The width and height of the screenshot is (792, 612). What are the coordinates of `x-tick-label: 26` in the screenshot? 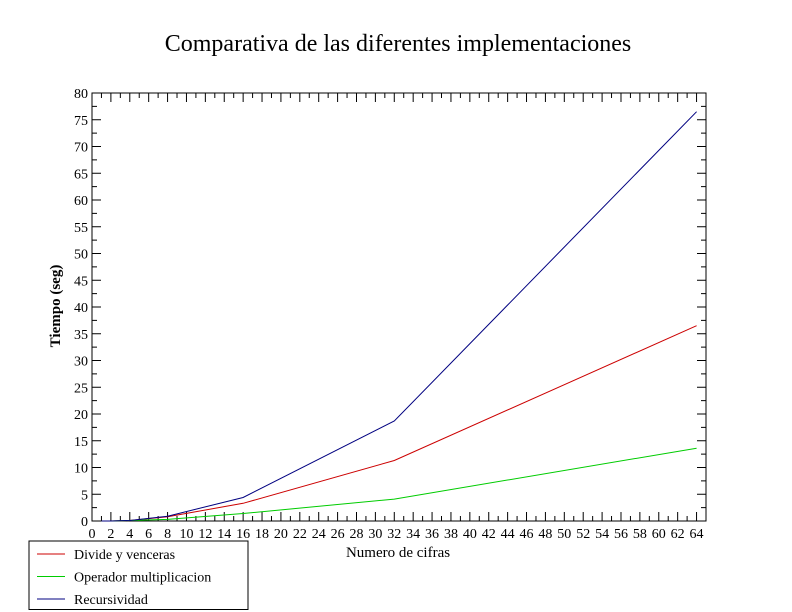 It's located at (338, 534).